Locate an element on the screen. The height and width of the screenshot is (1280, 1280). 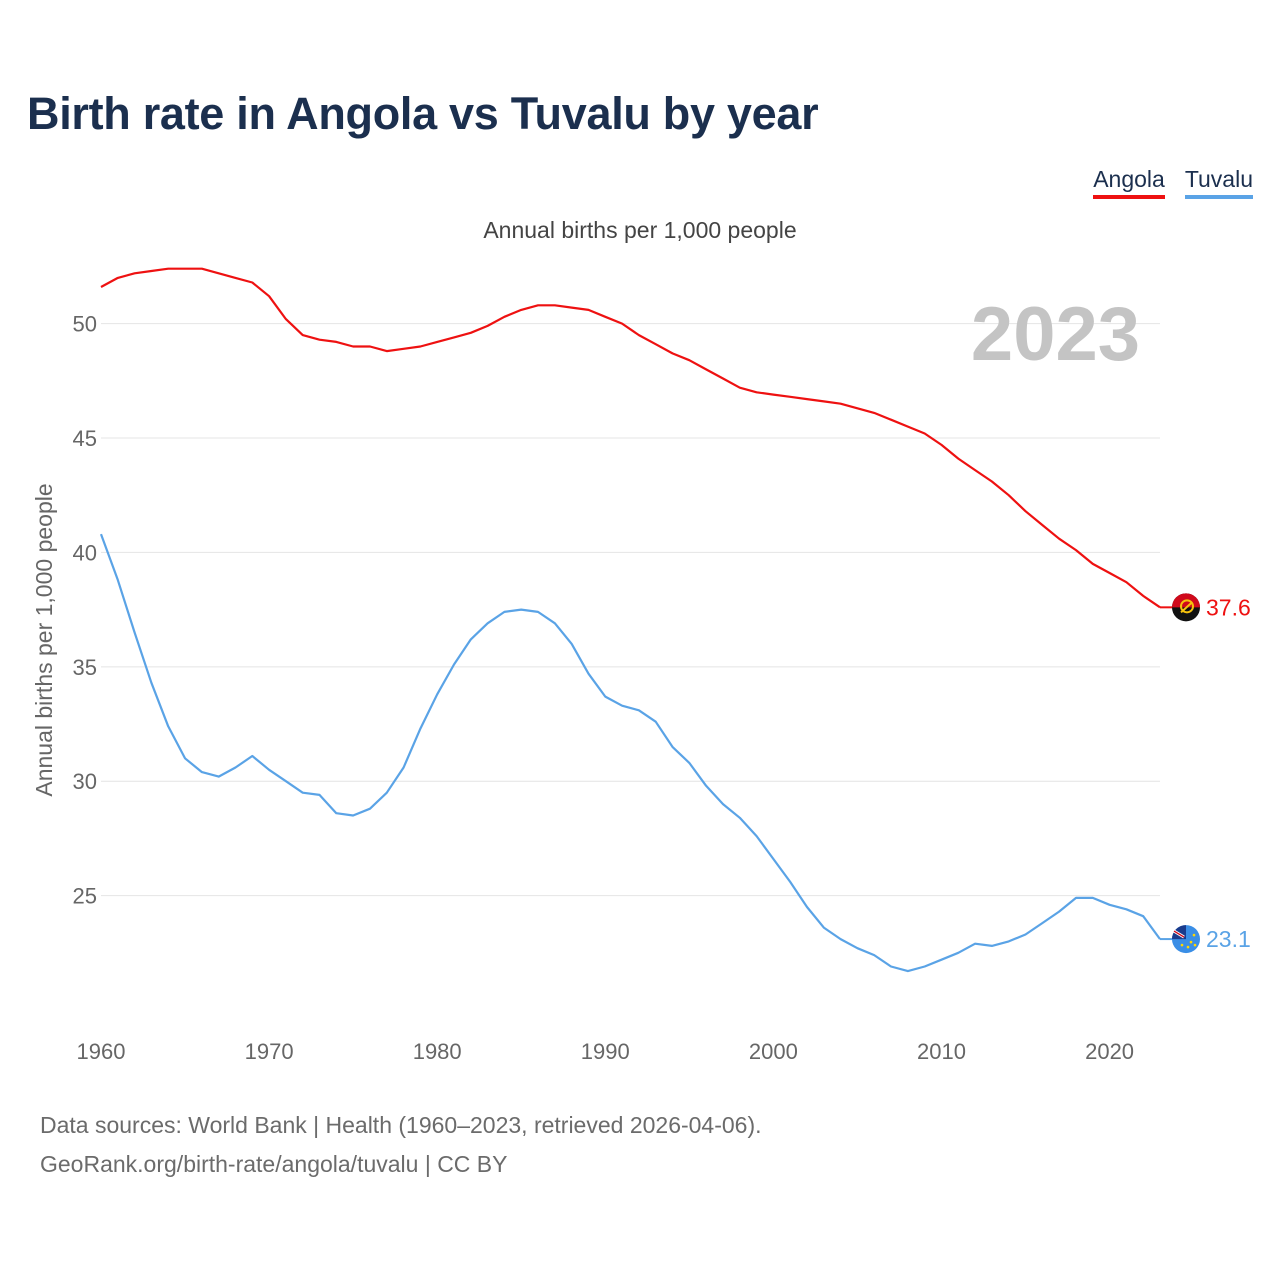
y-axis-label: Annual births per 1,000 people is located at coordinates (44, 639).